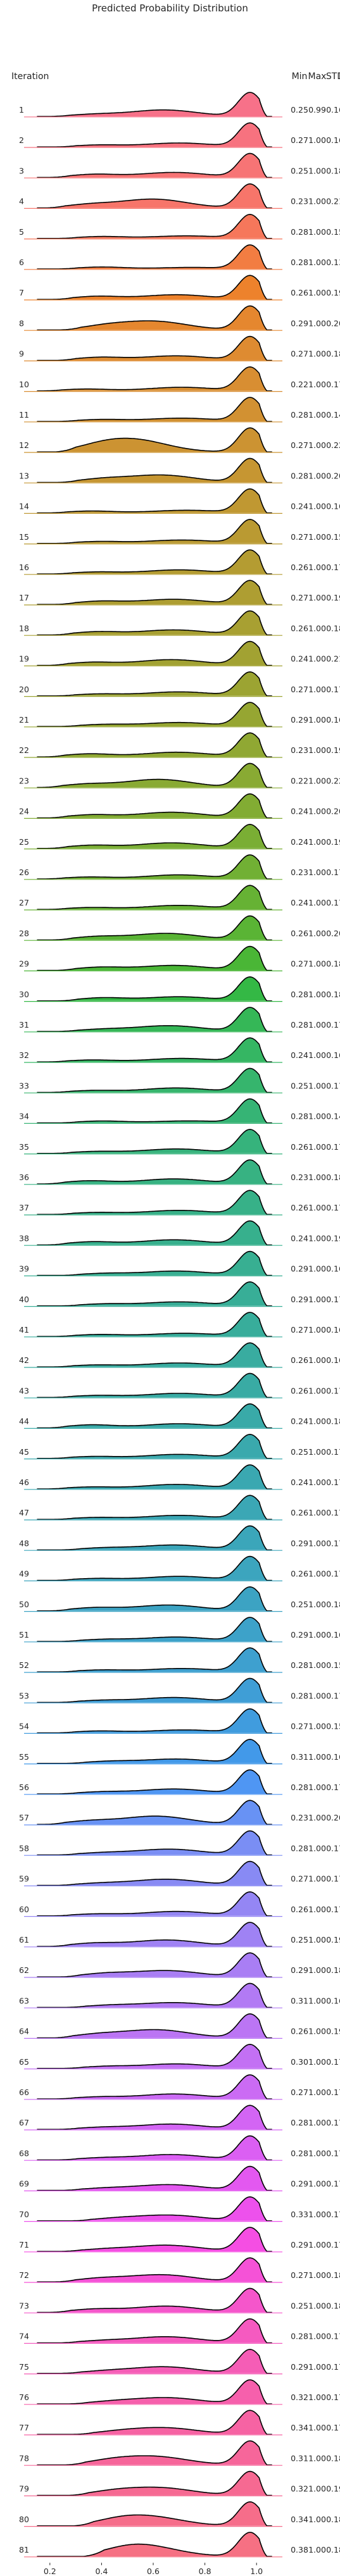  I want to click on ridge-row: 330.251.000.170.87, so click(179, 1080).